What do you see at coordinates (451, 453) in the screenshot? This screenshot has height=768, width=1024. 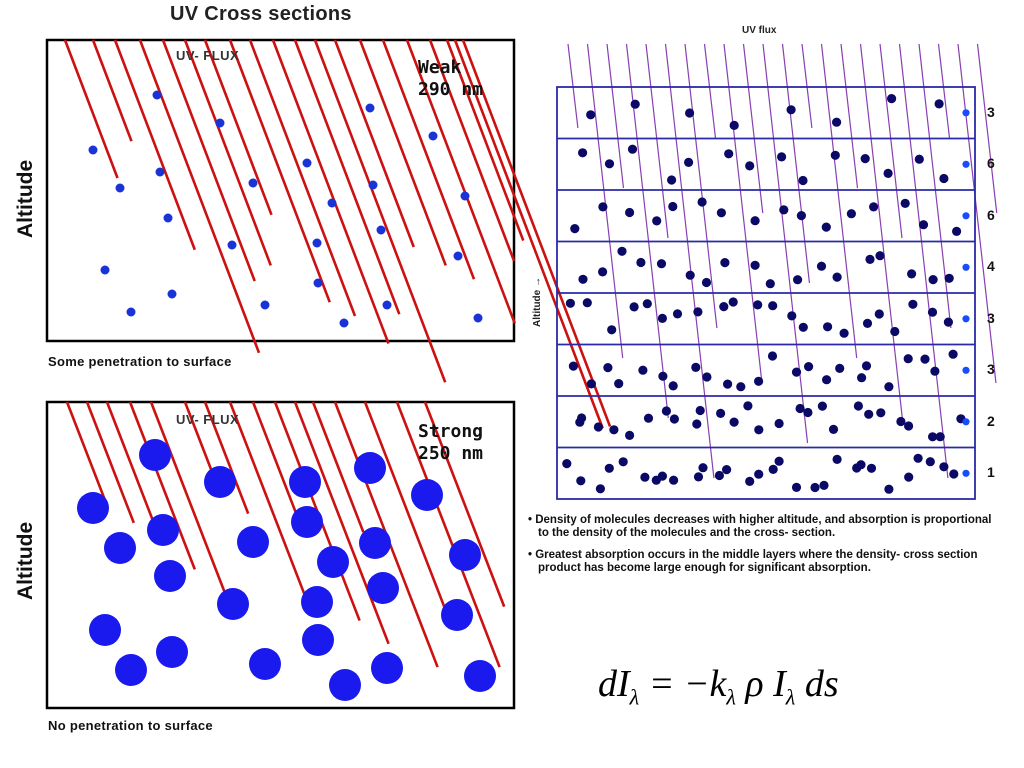 I see `bottom-panel-wavelength: 250 nm` at bounding box center [451, 453].